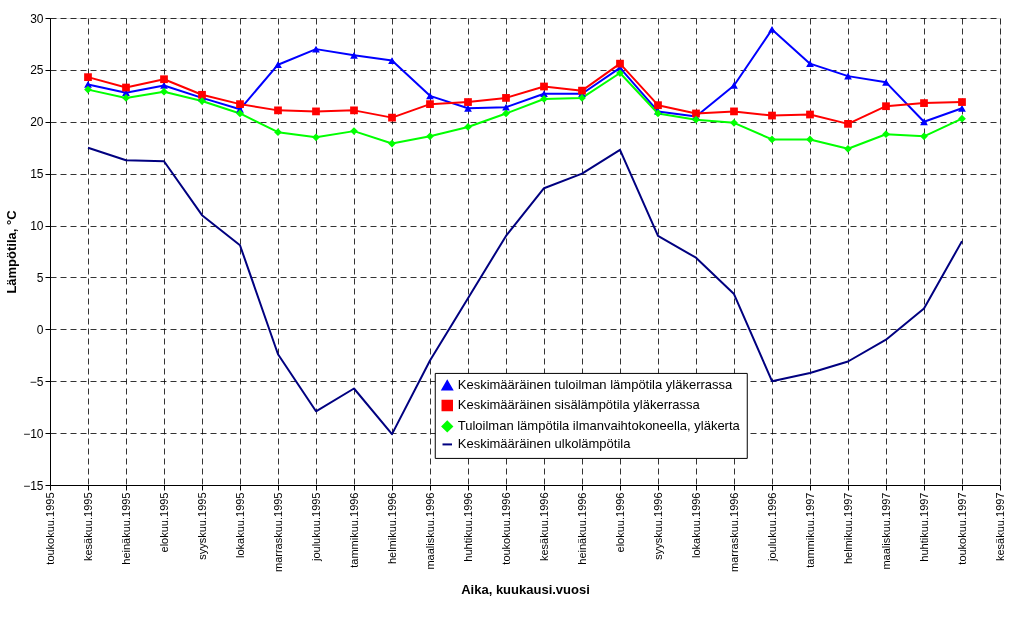  What do you see at coordinates (37, 18) in the screenshot?
I see `y-tick-label: 30` at bounding box center [37, 18].